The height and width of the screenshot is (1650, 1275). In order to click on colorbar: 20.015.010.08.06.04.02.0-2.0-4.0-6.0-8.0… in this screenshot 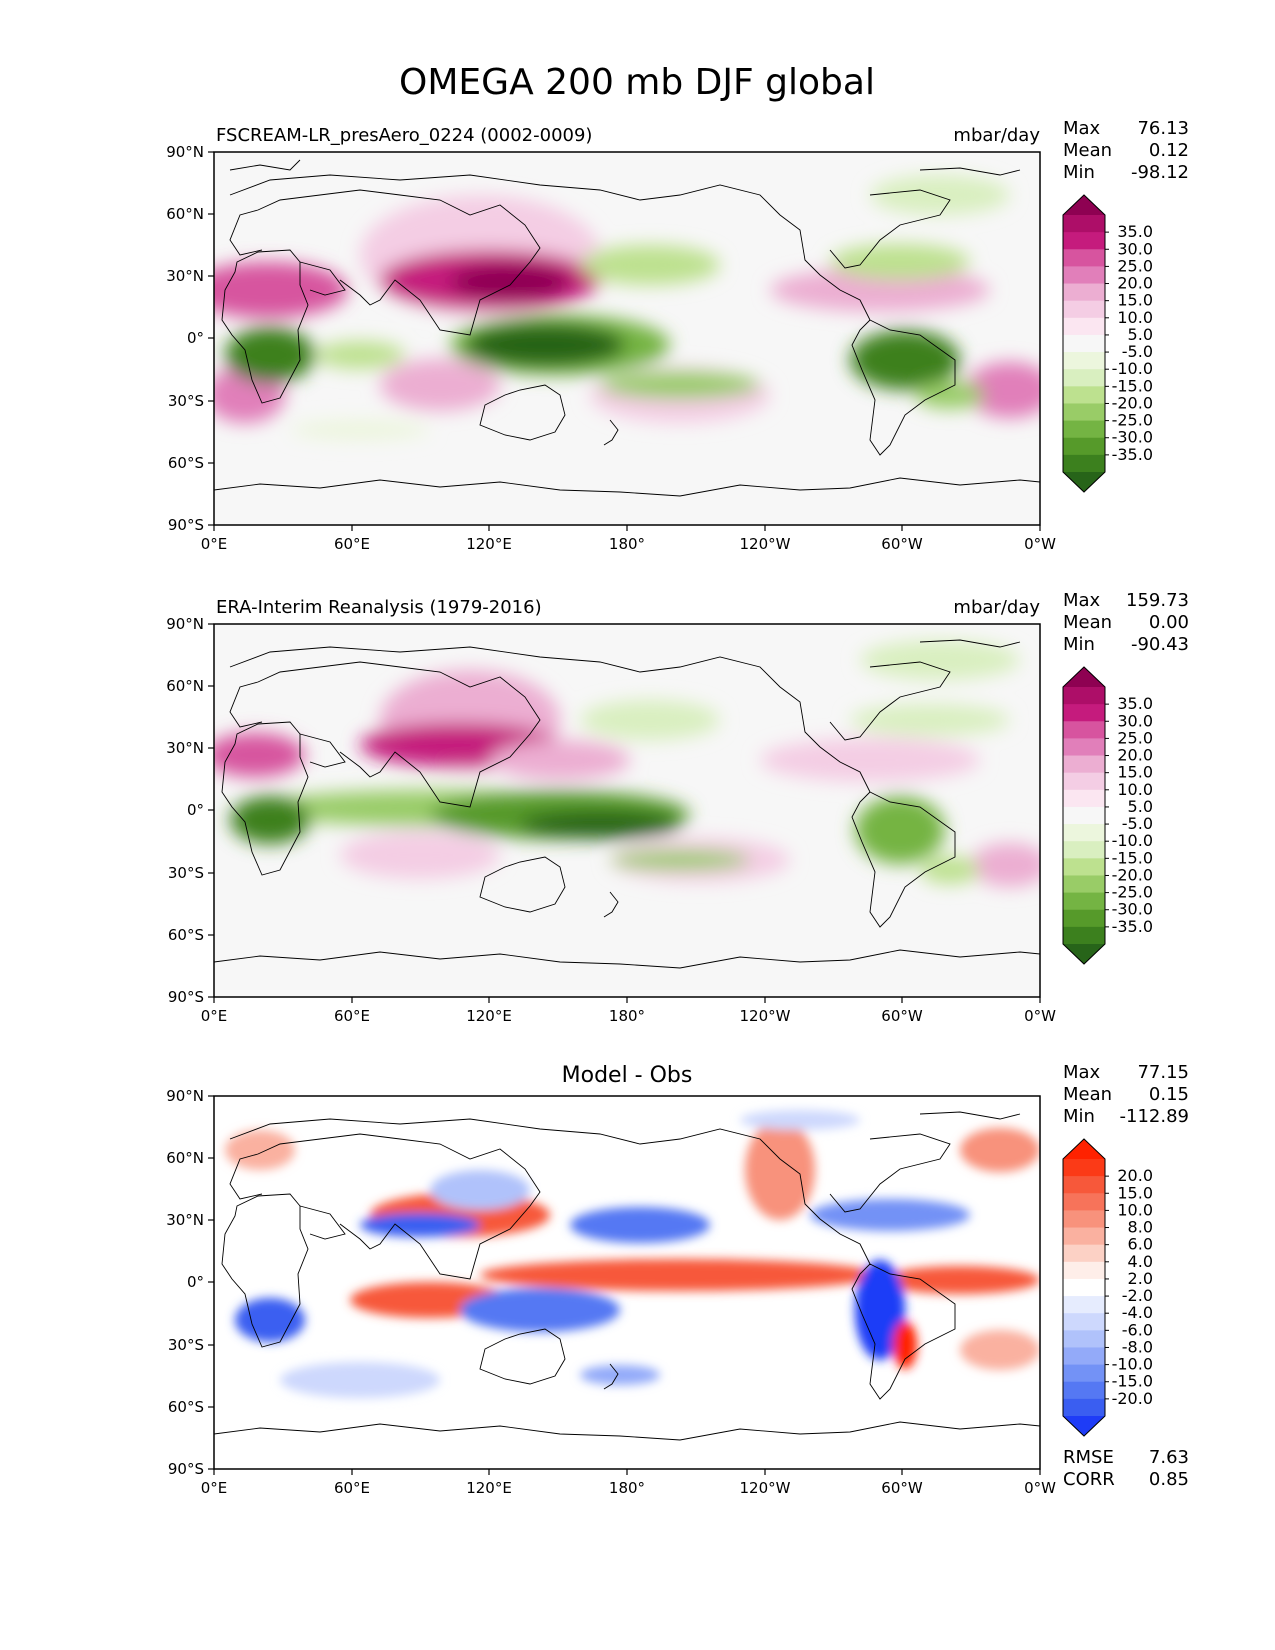, I will do `click(1107, 1287)`.